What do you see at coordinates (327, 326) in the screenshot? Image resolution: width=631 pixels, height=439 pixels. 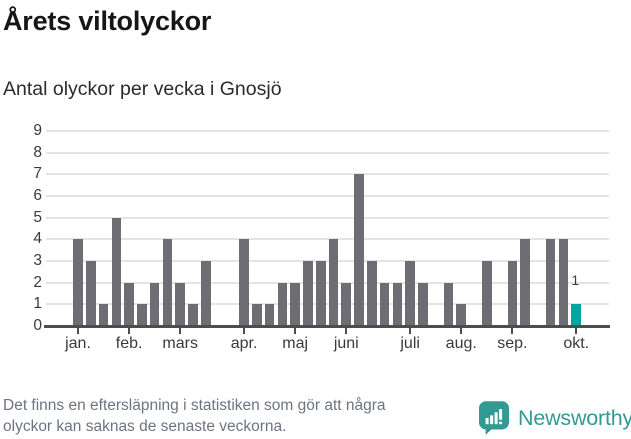 I see `x-axis-line` at bounding box center [327, 326].